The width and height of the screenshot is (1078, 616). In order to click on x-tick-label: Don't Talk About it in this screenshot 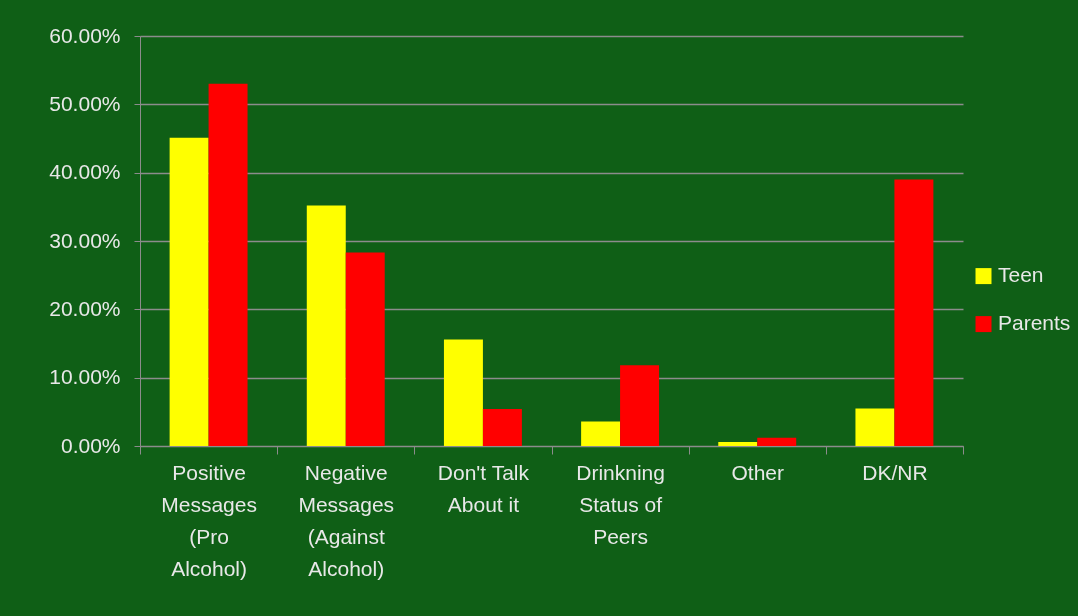, I will do `click(483, 488)`.